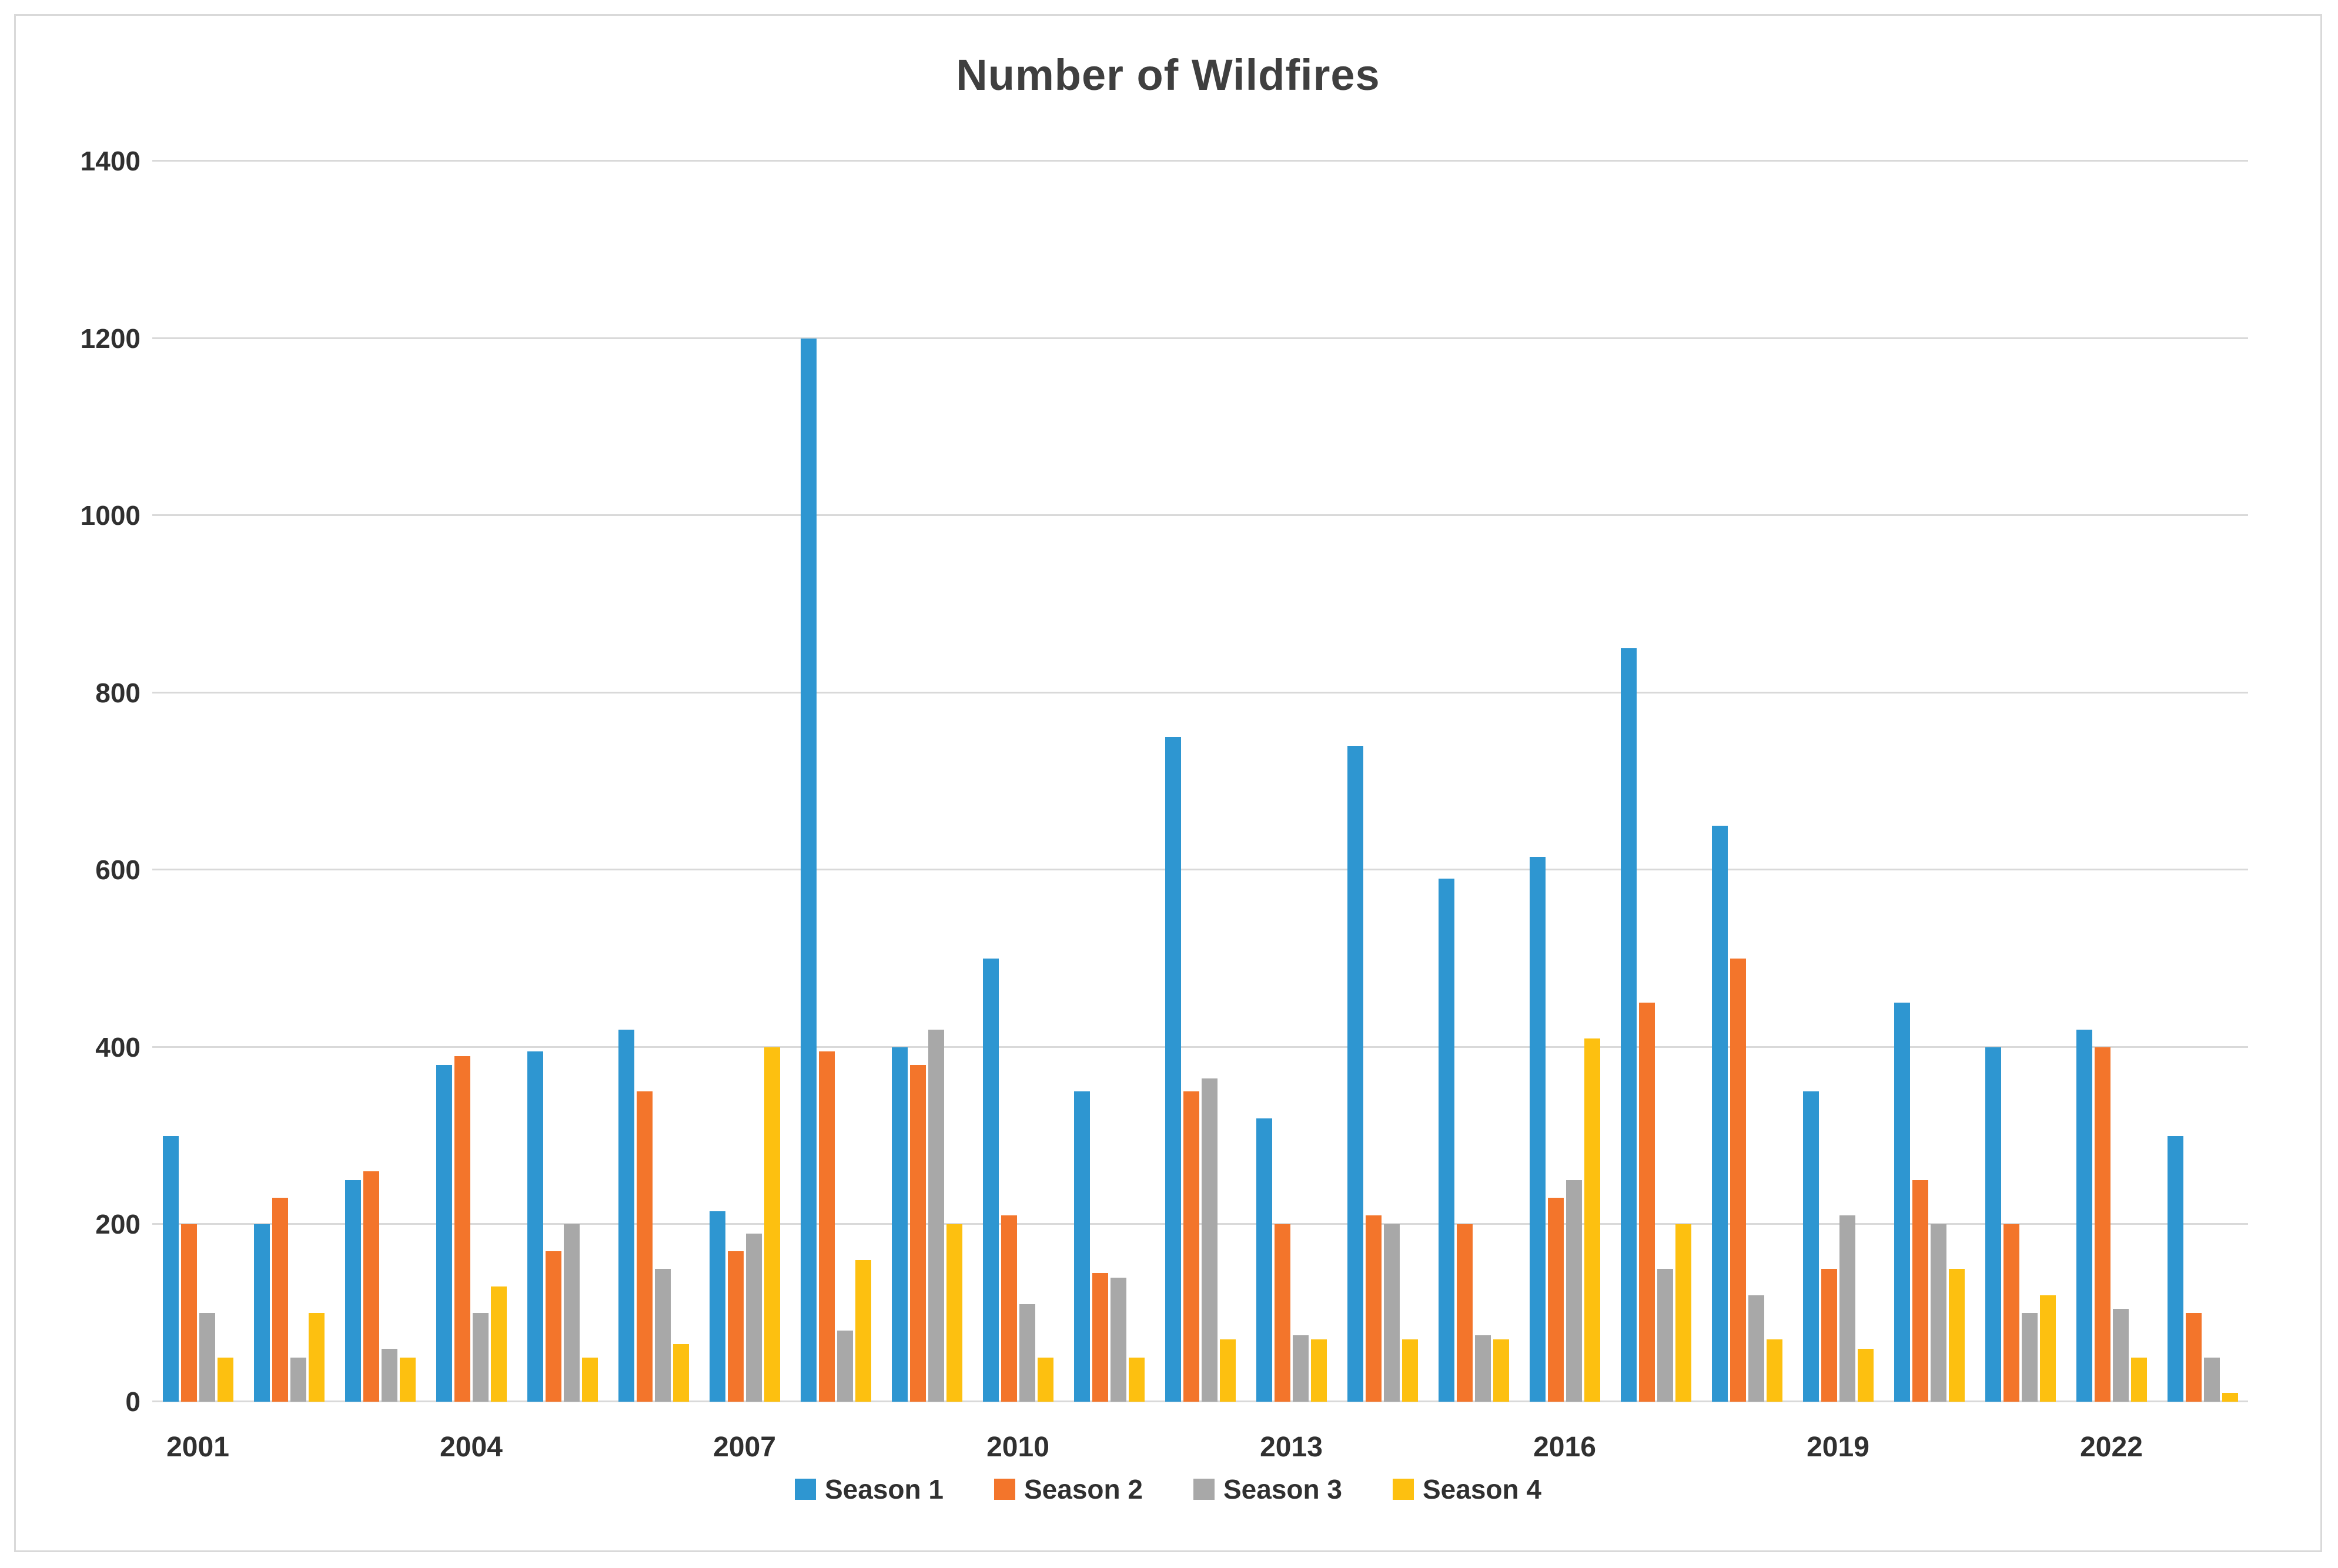  What do you see at coordinates (1410, 1371) in the screenshot?
I see `bar-season-4-2014` at bounding box center [1410, 1371].